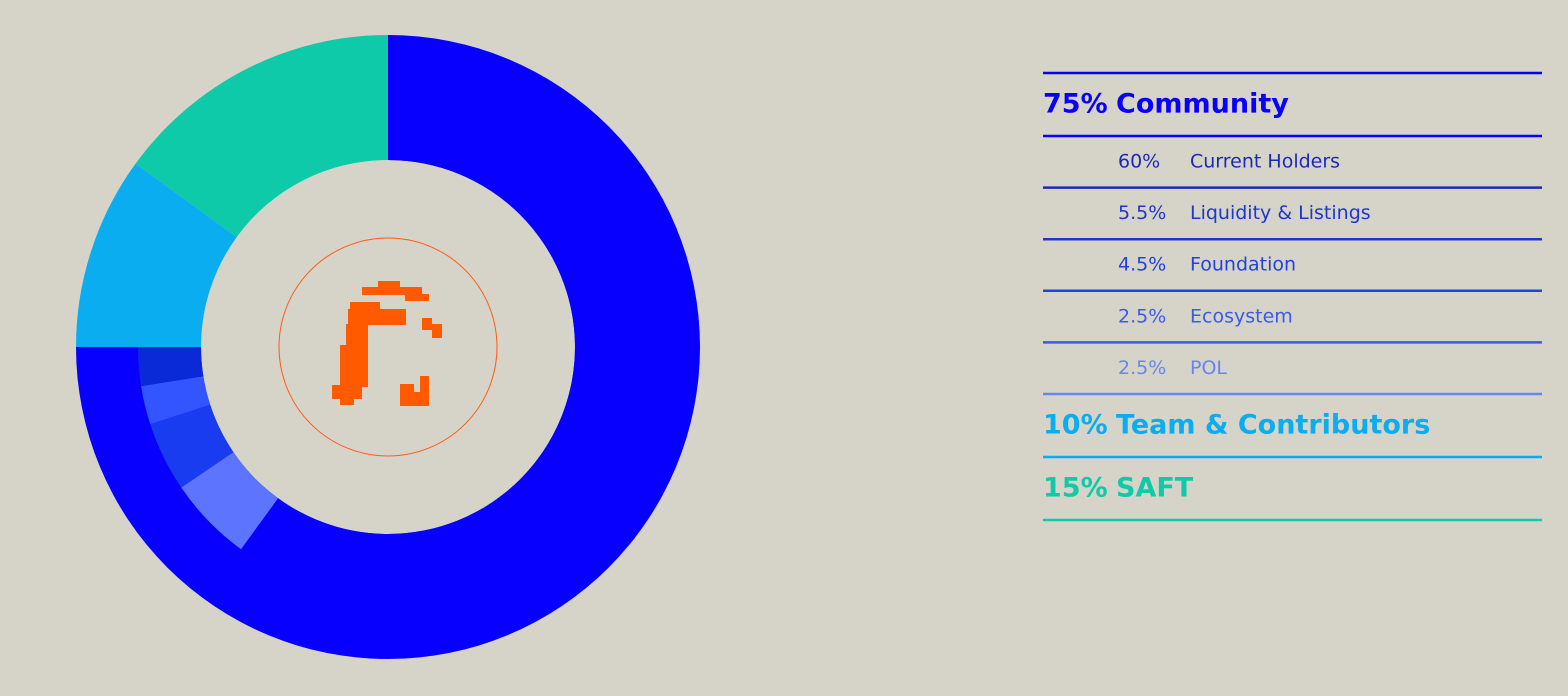 This screenshot has width=1568, height=696. Describe the element at coordinates (1142, 265) in the screenshot. I see `sub-legend-percent: 4.5%` at that location.